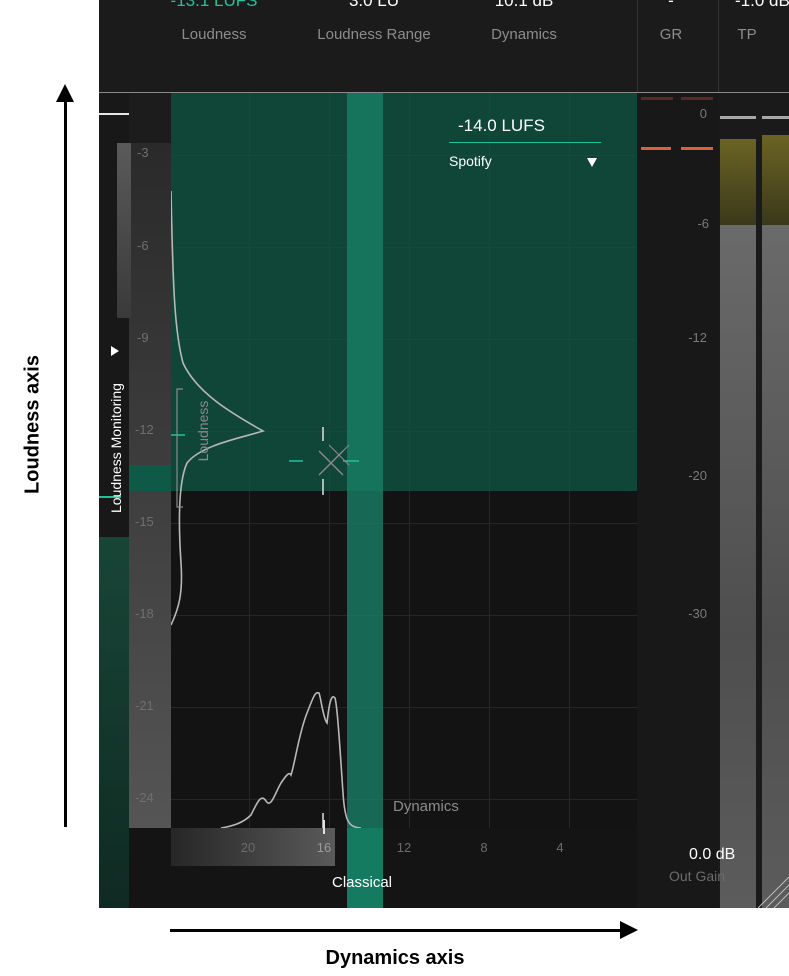 Image resolution: width=789 pixels, height=976 pixels. I want to click on x-axis-arrow, so click(396, 930).